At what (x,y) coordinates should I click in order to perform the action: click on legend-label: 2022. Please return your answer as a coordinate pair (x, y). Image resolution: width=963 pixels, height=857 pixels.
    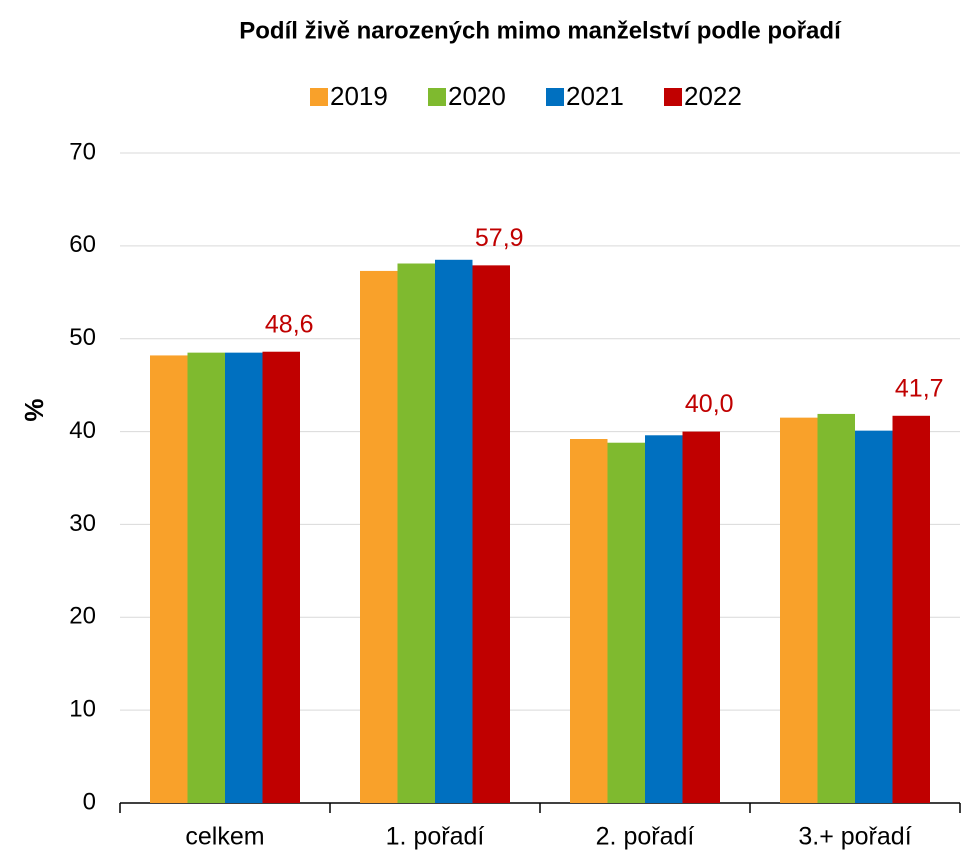
    Looking at the image, I should click on (713, 96).